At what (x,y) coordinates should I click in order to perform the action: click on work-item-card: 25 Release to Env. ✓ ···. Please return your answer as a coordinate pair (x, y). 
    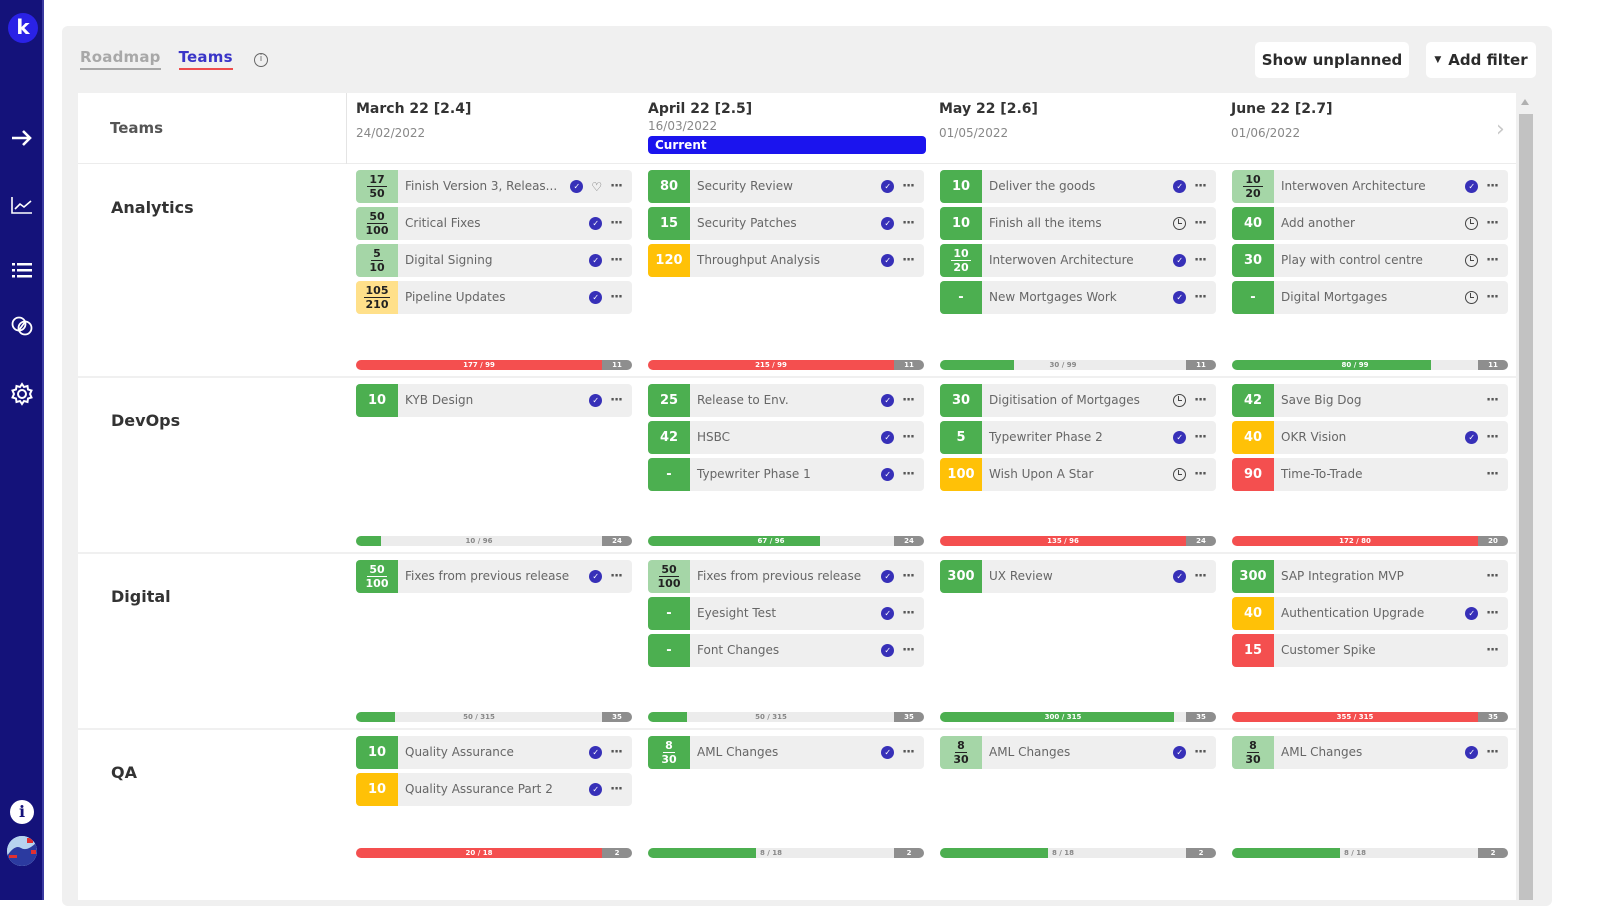
    Looking at the image, I should click on (786, 400).